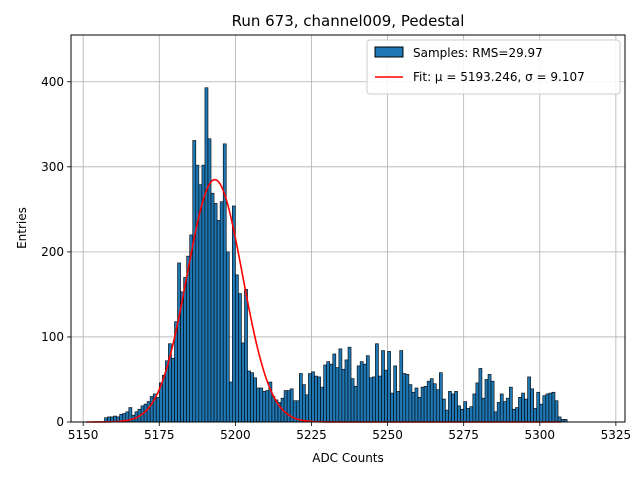 The width and height of the screenshot is (640, 480). What do you see at coordinates (539, 435) in the screenshot?
I see `x-tick-label: 5300` at bounding box center [539, 435].